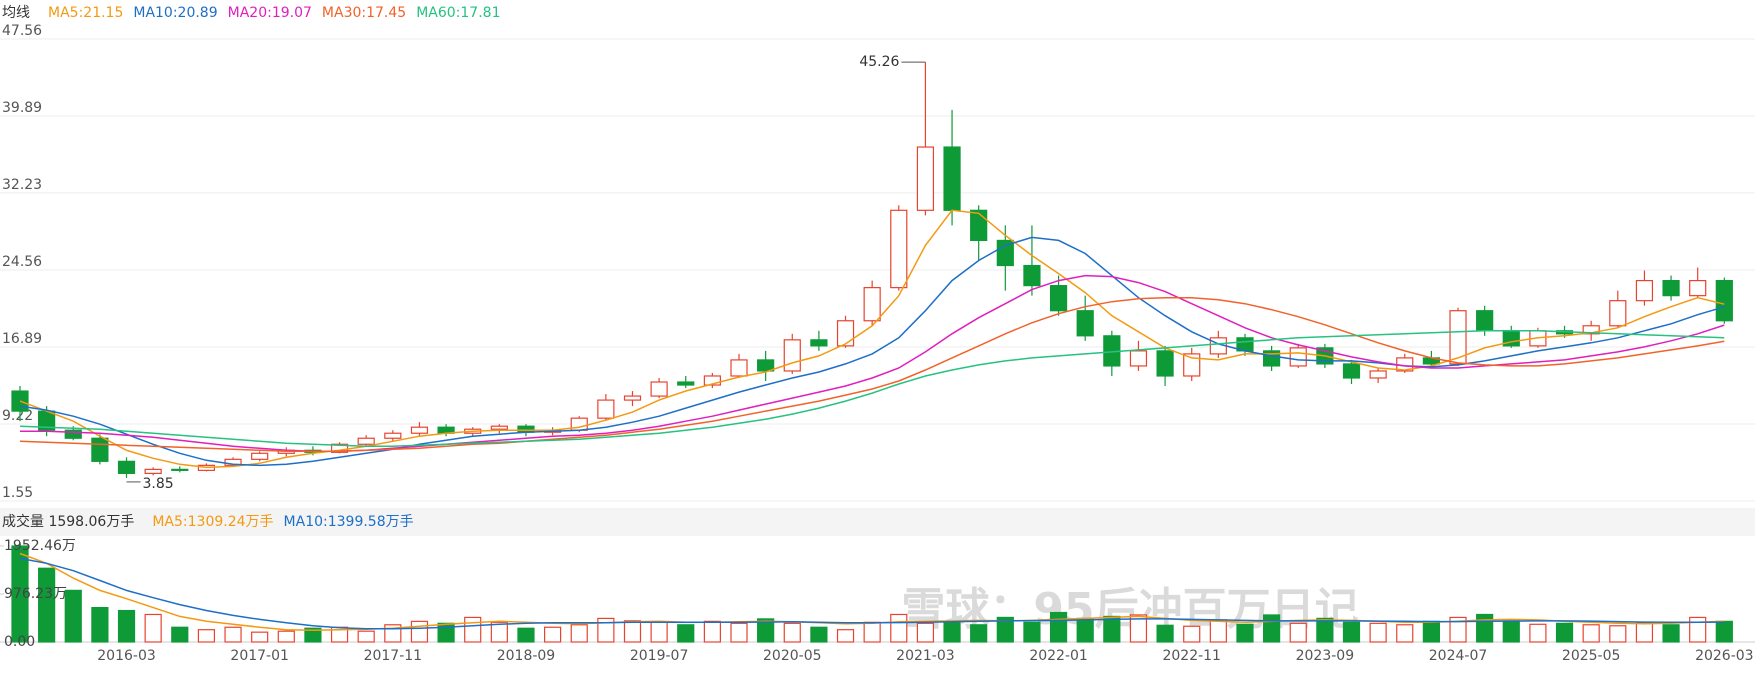  I want to click on x-tick-label: 2022-11, so click(1191, 656).